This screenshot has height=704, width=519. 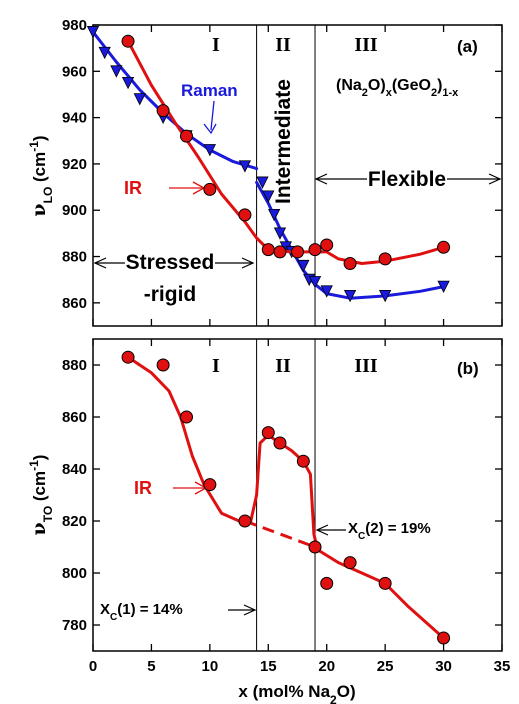 I want to click on panel-b-xlabel: x (mol% Na2O), so click(x=296, y=693).